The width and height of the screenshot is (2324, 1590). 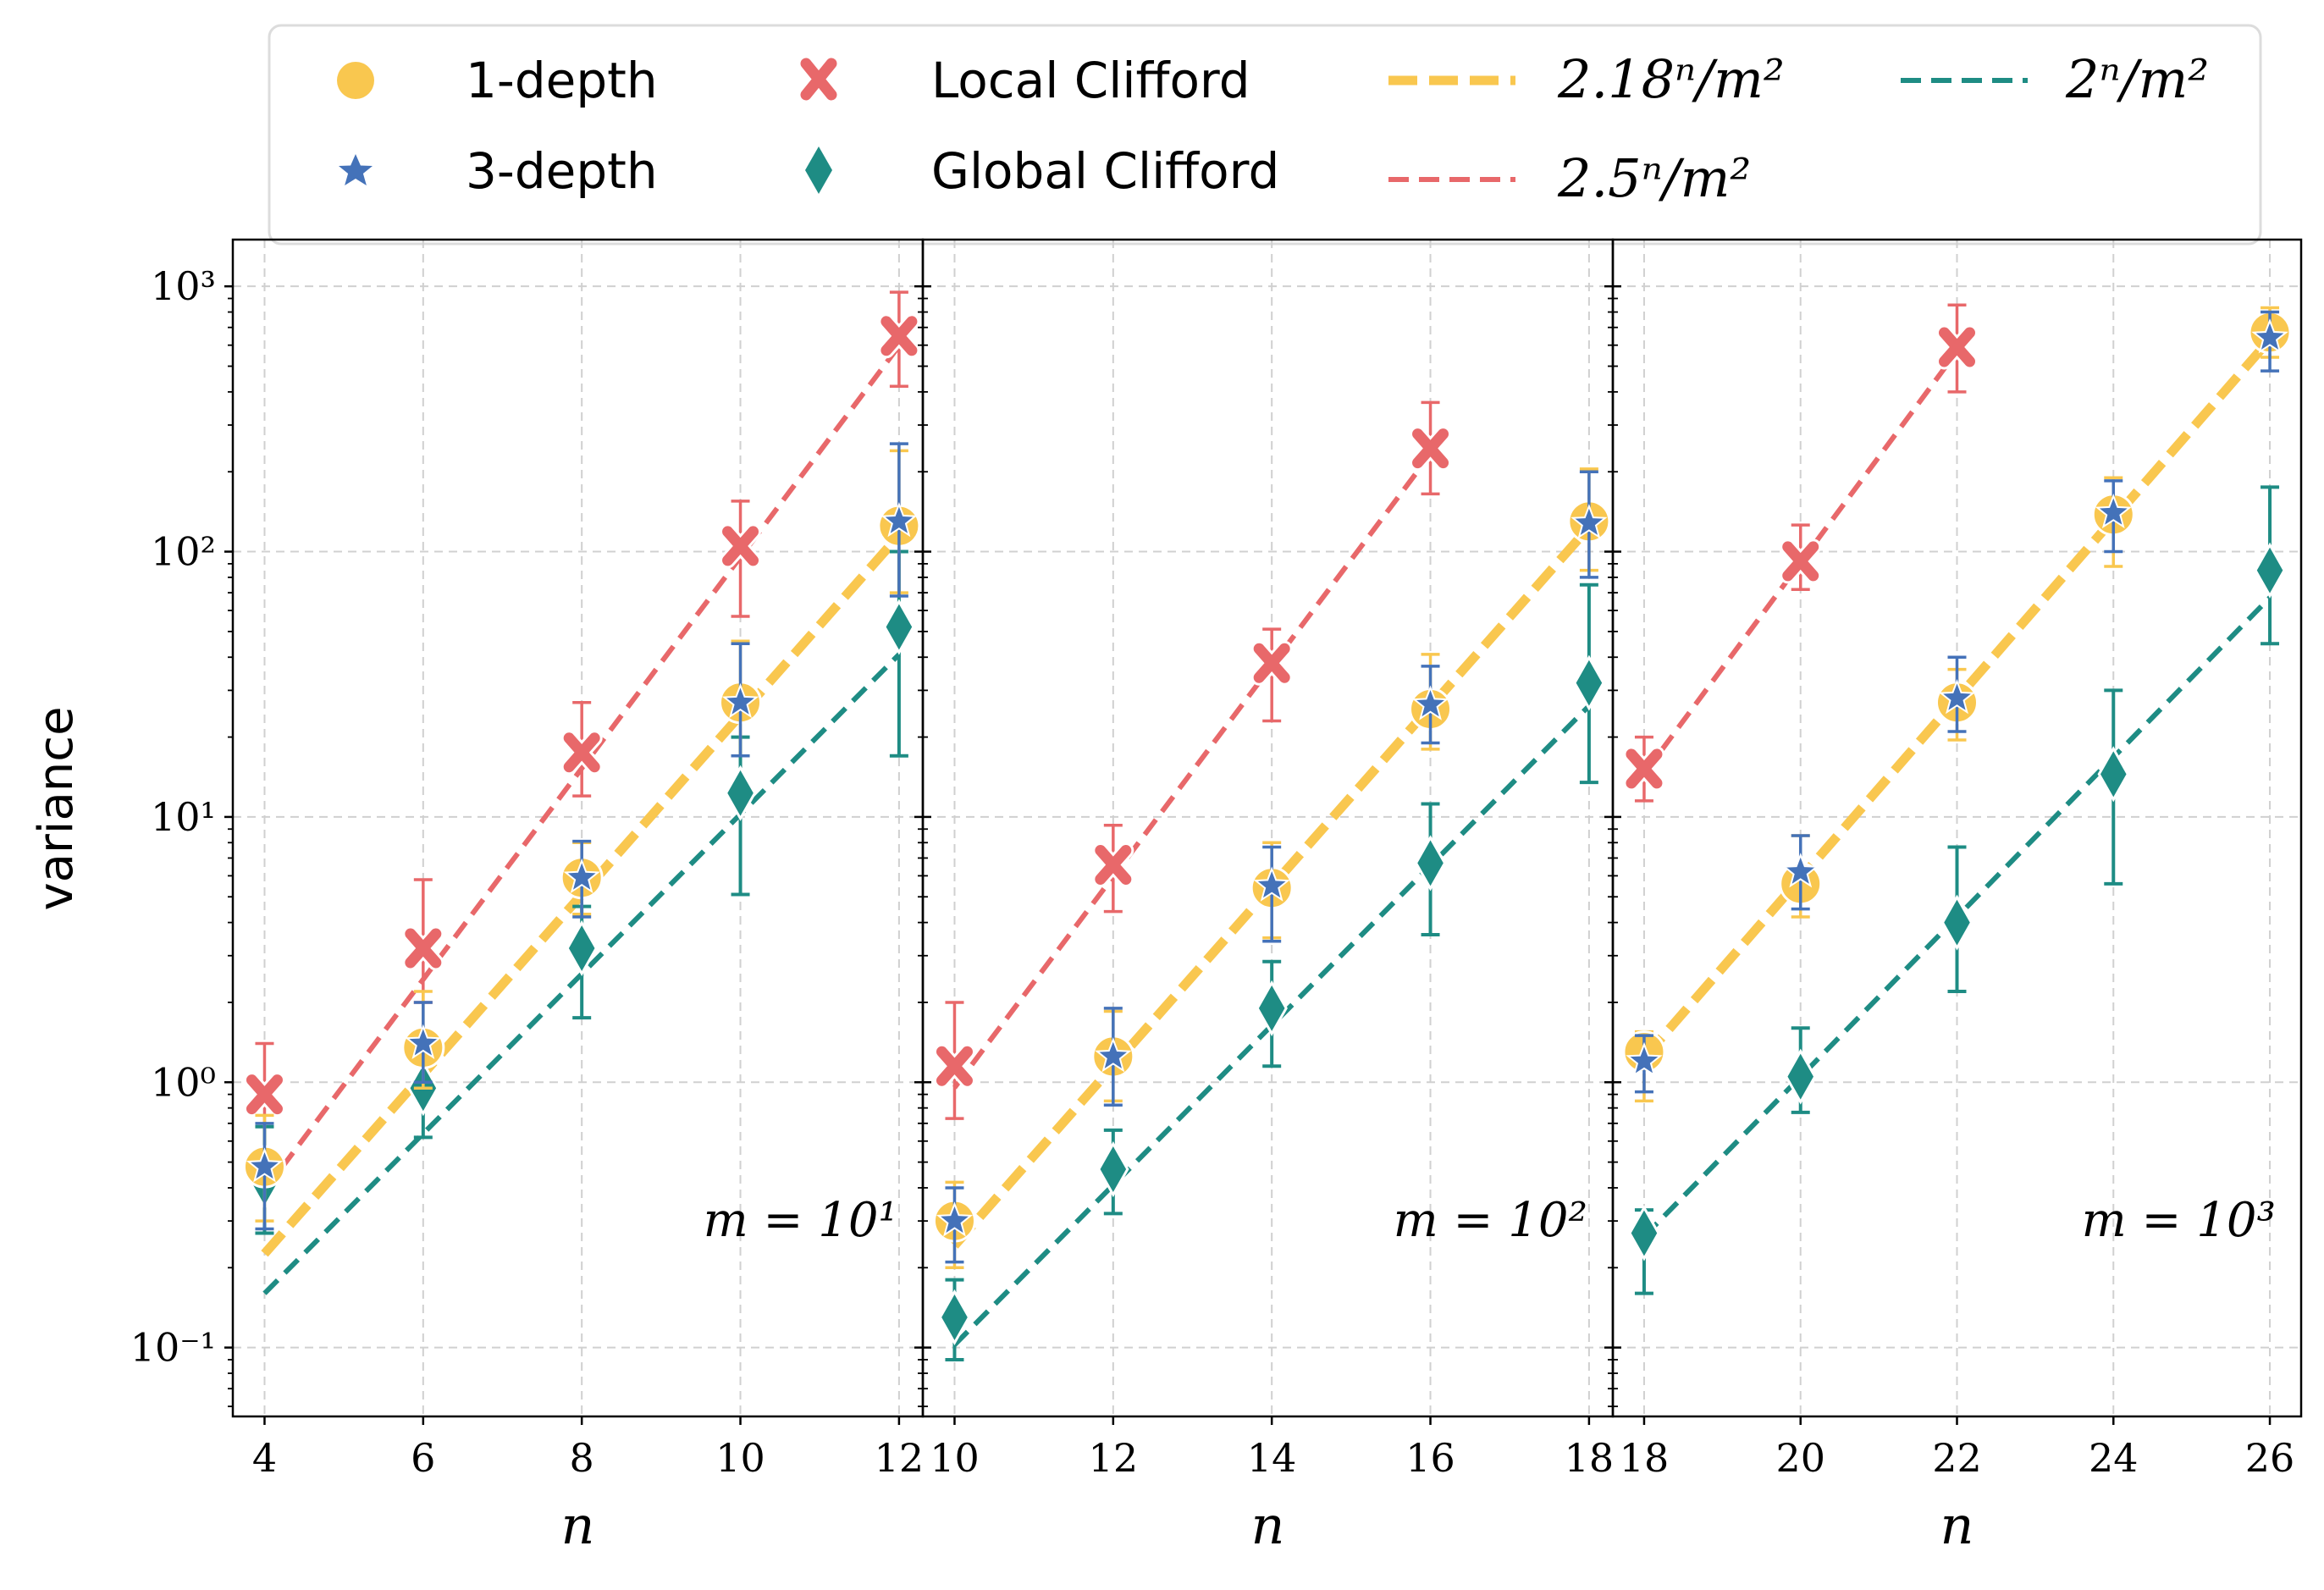 I want to click on x-tick-label: 26, so click(x=2270, y=1458).